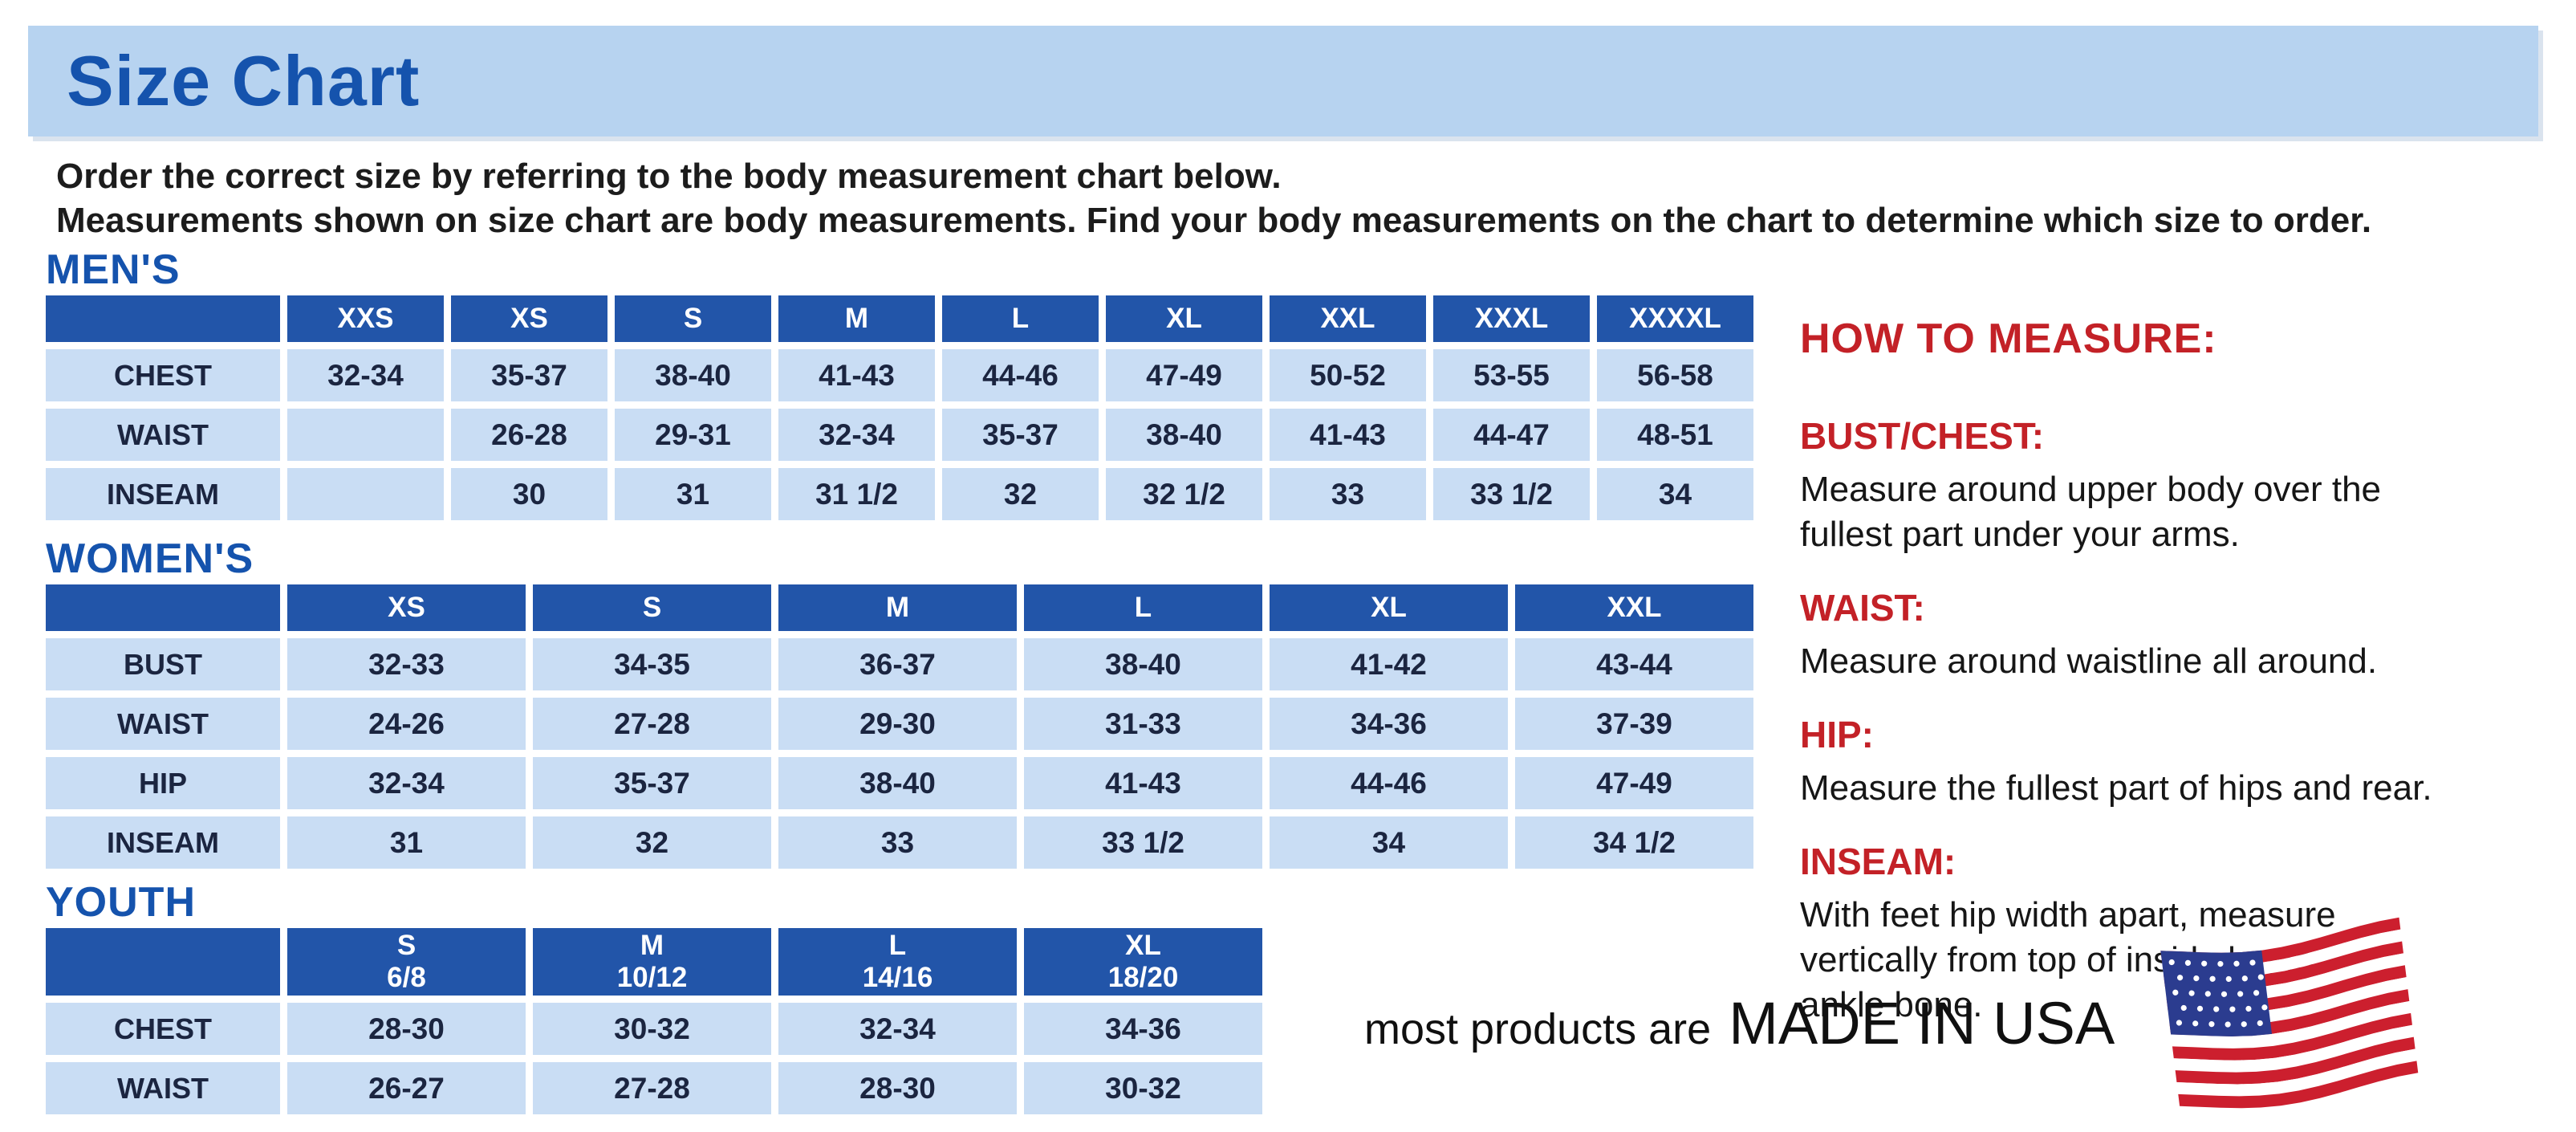 The height and width of the screenshot is (1132, 2576). I want to click on size-range: 18/20, so click(1143, 978).